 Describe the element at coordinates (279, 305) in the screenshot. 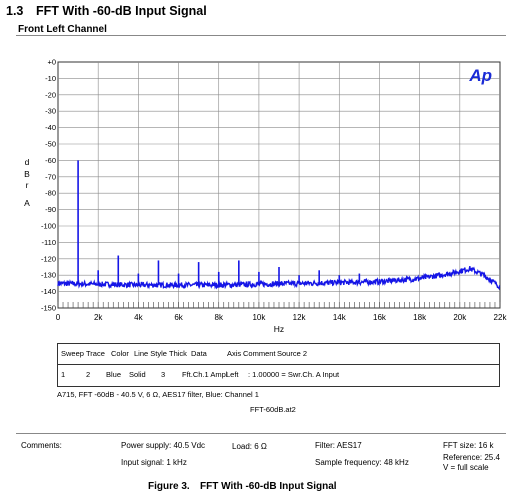

I see `x-minor-ticks` at that location.